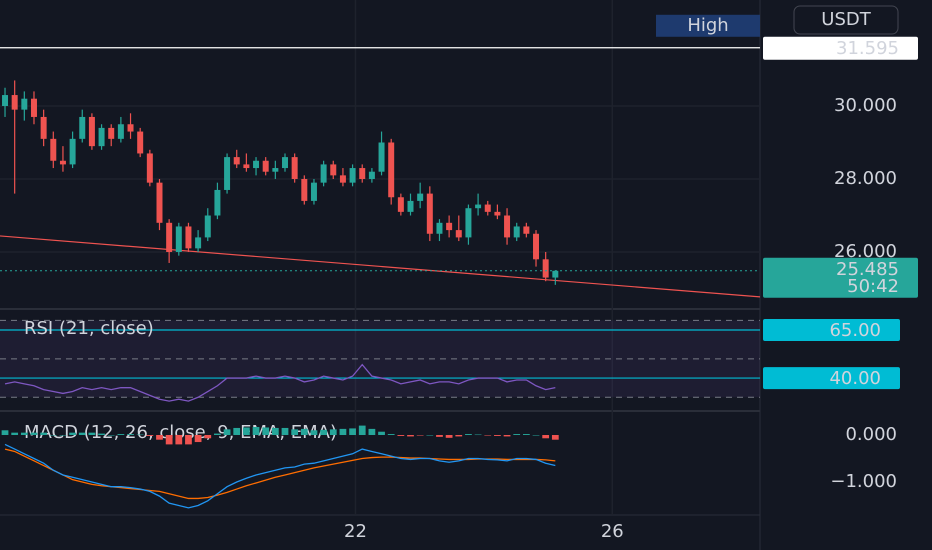 The width and height of the screenshot is (932, 550). I want to click on rsi-line, so click(280, 382).